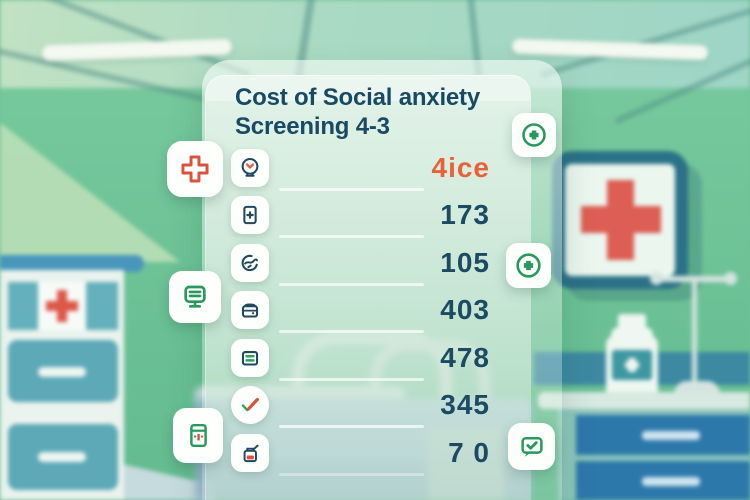  What do you see at coordinates (72, 263) in the screenshot?
I see `cabinet-top-bar` at bounding box center [72, 263].